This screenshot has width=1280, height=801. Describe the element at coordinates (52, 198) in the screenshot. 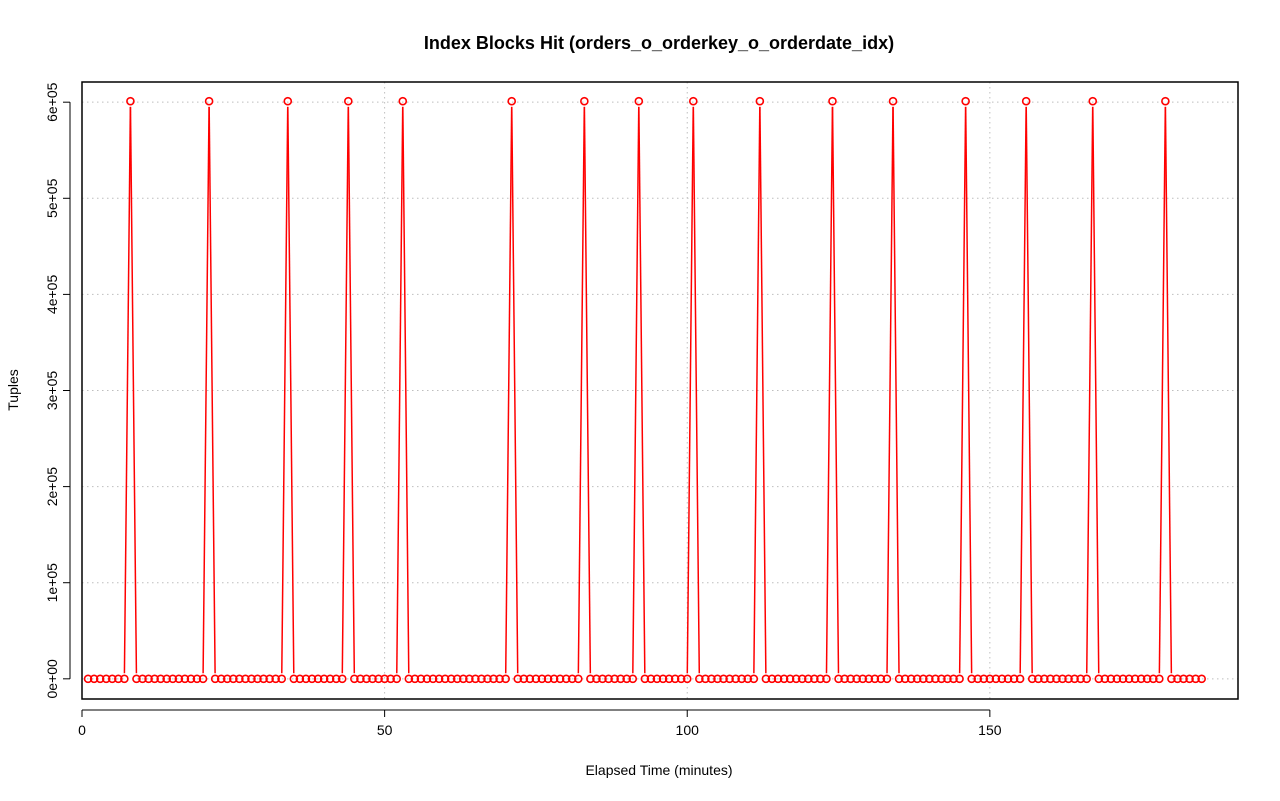

I see `y-tick-label: 5e+05` at that location.